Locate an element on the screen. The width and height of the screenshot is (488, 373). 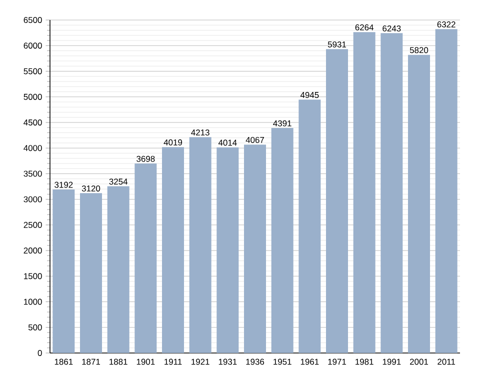
x-tick-label: 2001 is located at coordinates (419, 361).